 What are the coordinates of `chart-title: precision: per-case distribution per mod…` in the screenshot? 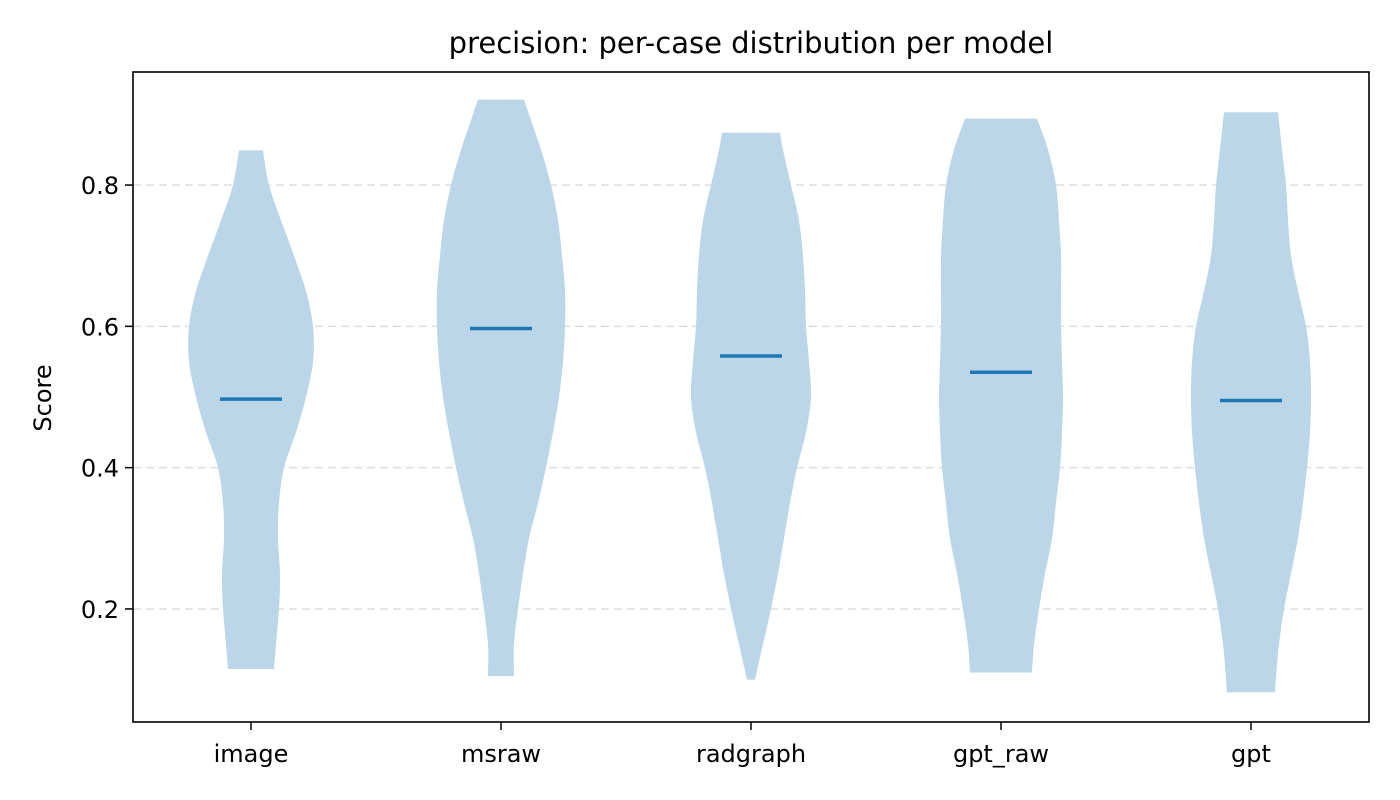 It's located at (751, 43).